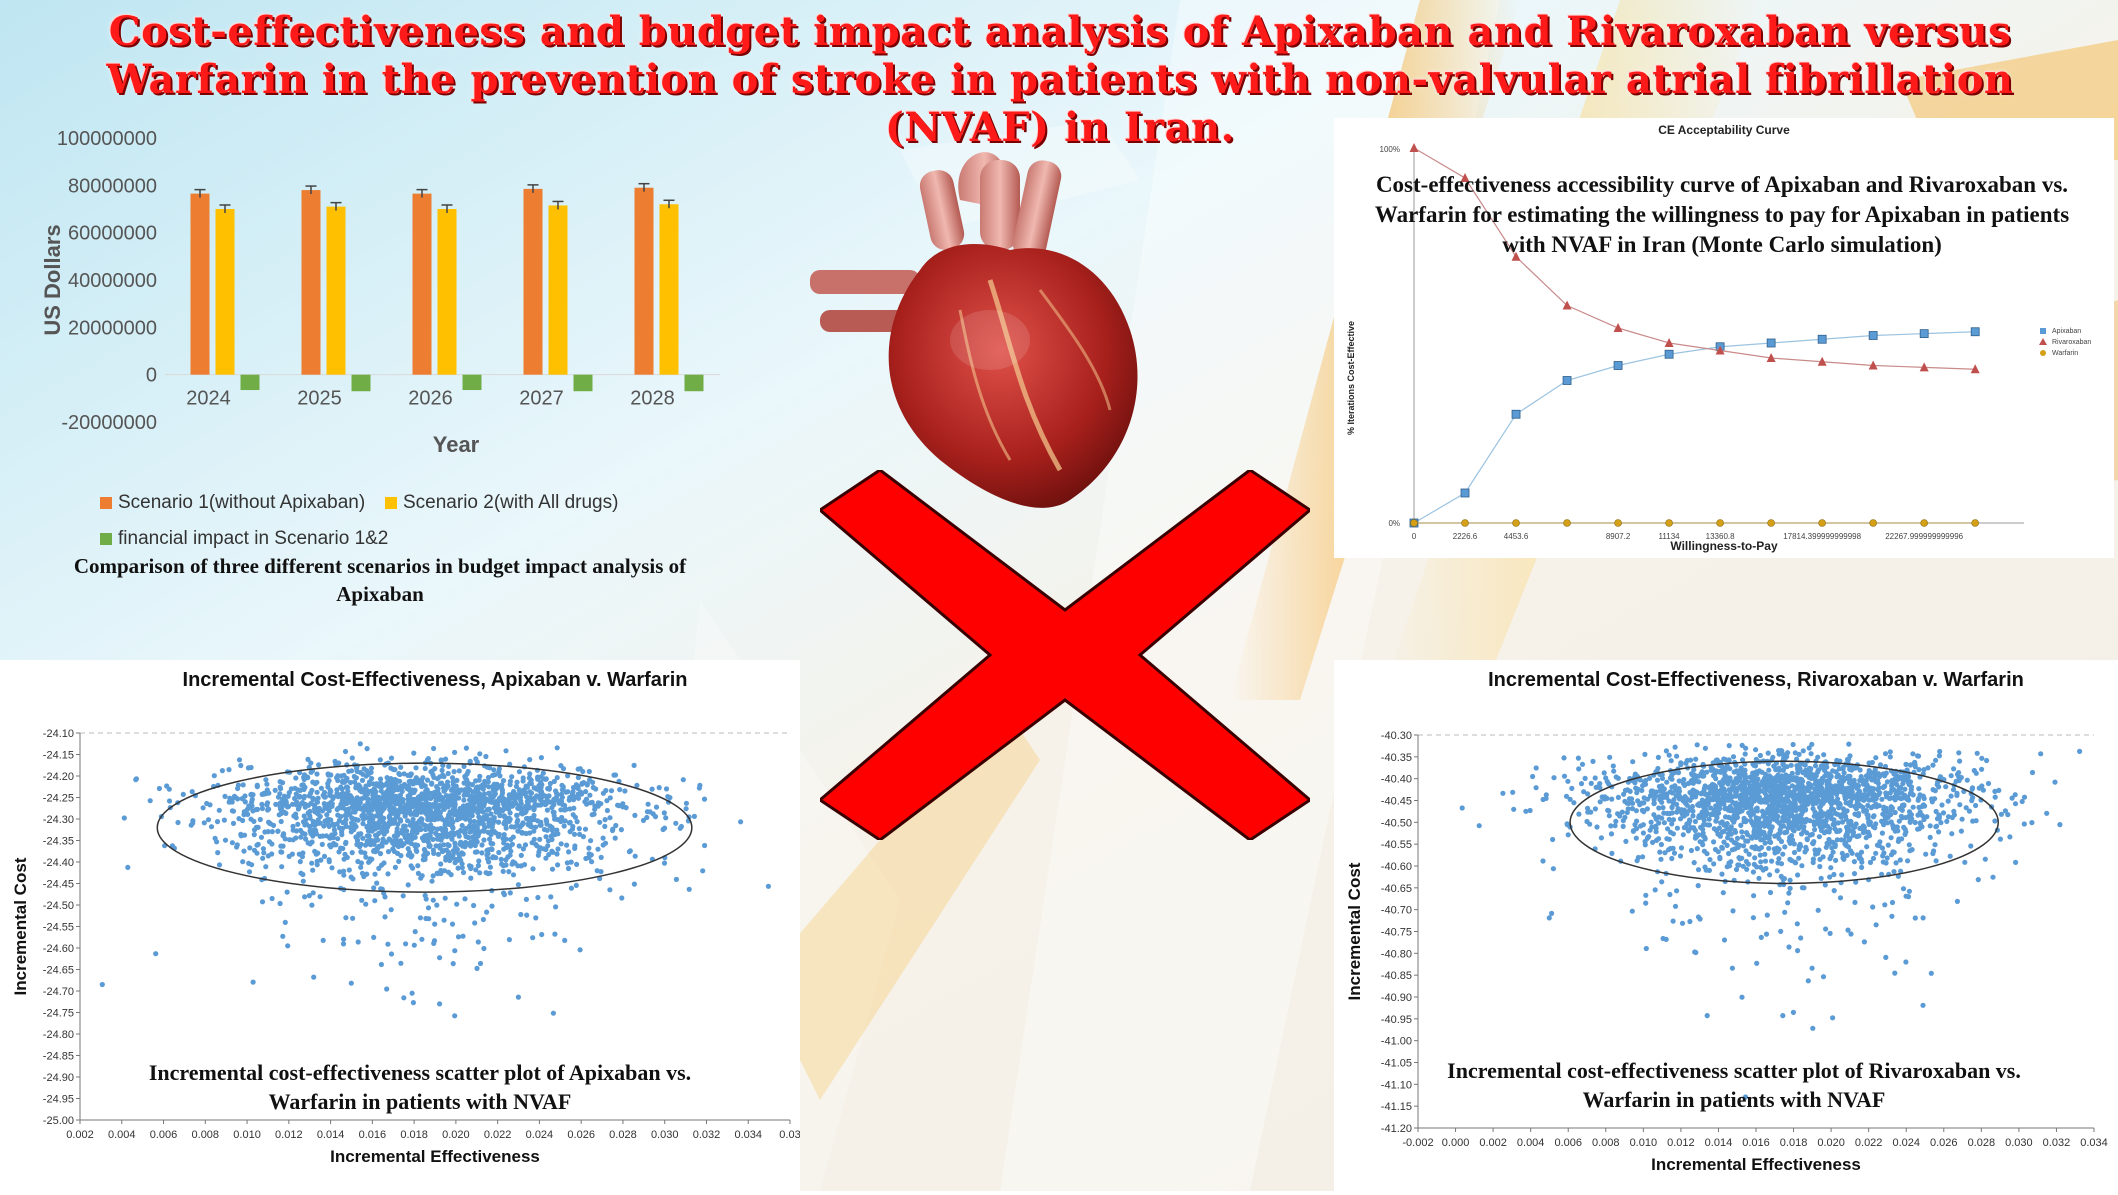 The width and height of the screenshot is (2118, 1195). I want to click on y-tick-label: -24.40, so click(58, 863).